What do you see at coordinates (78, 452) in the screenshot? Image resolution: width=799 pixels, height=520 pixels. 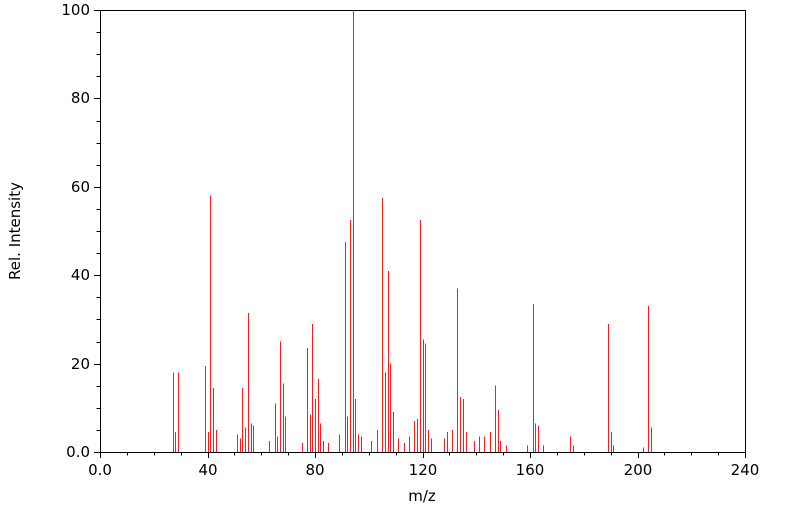 I see `y-tick-label: 0.0` at bounding box center [78, 452].